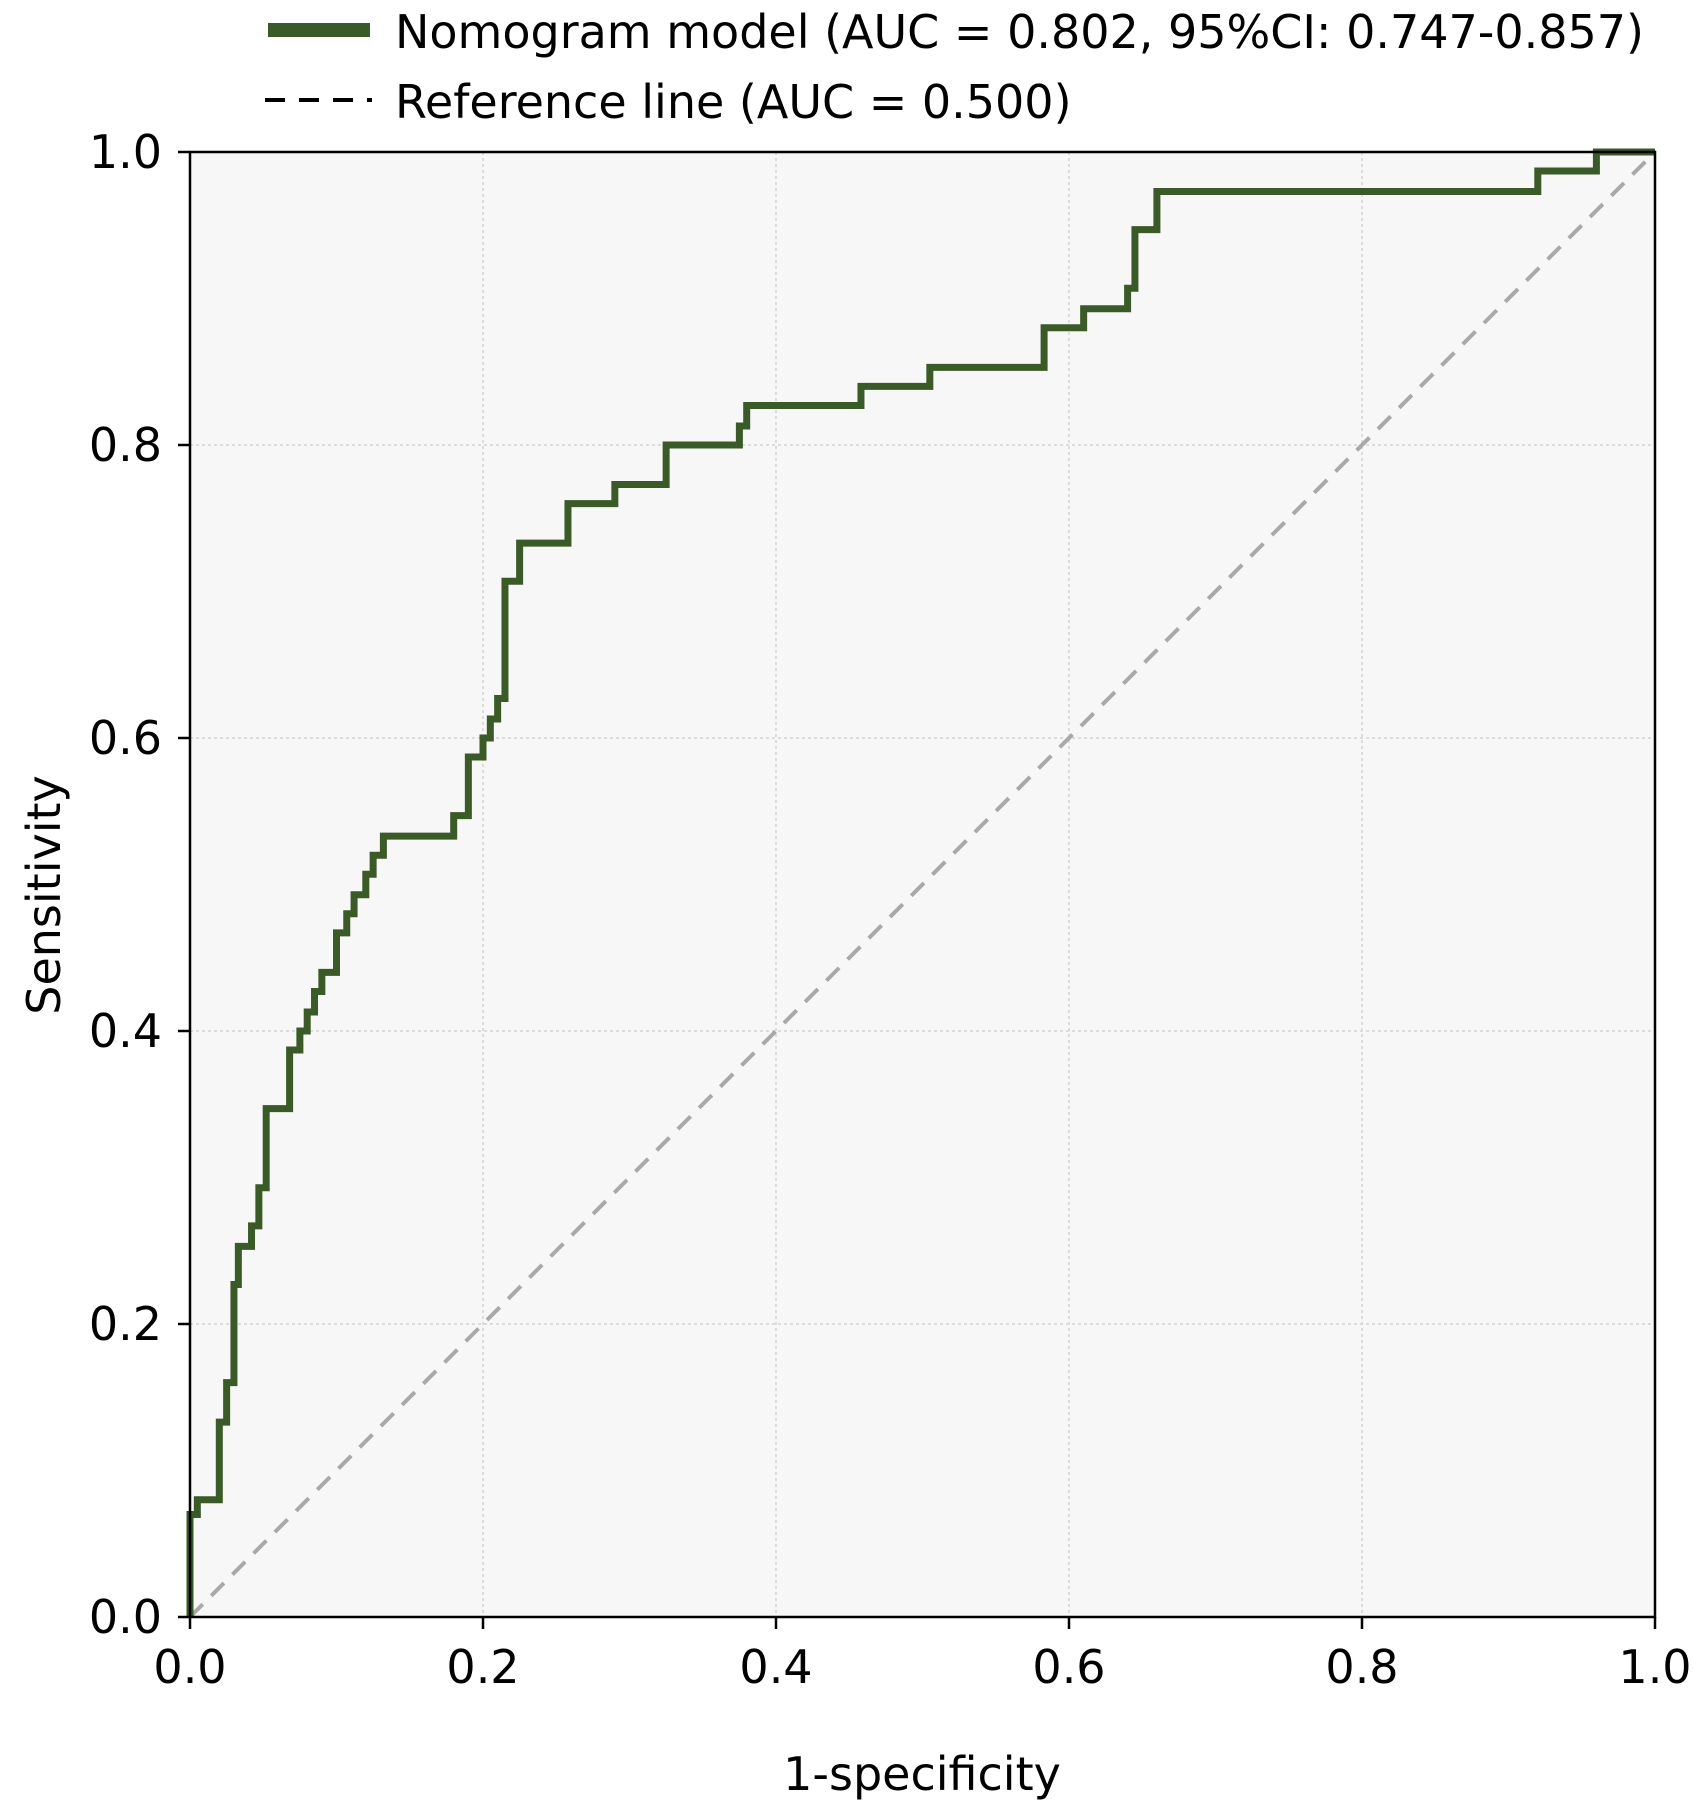  What do you see at coordinates (922, 1774) in the screenshot?
I see `x-axis-title: 1-specificity` at bounding box center [922, 1774].